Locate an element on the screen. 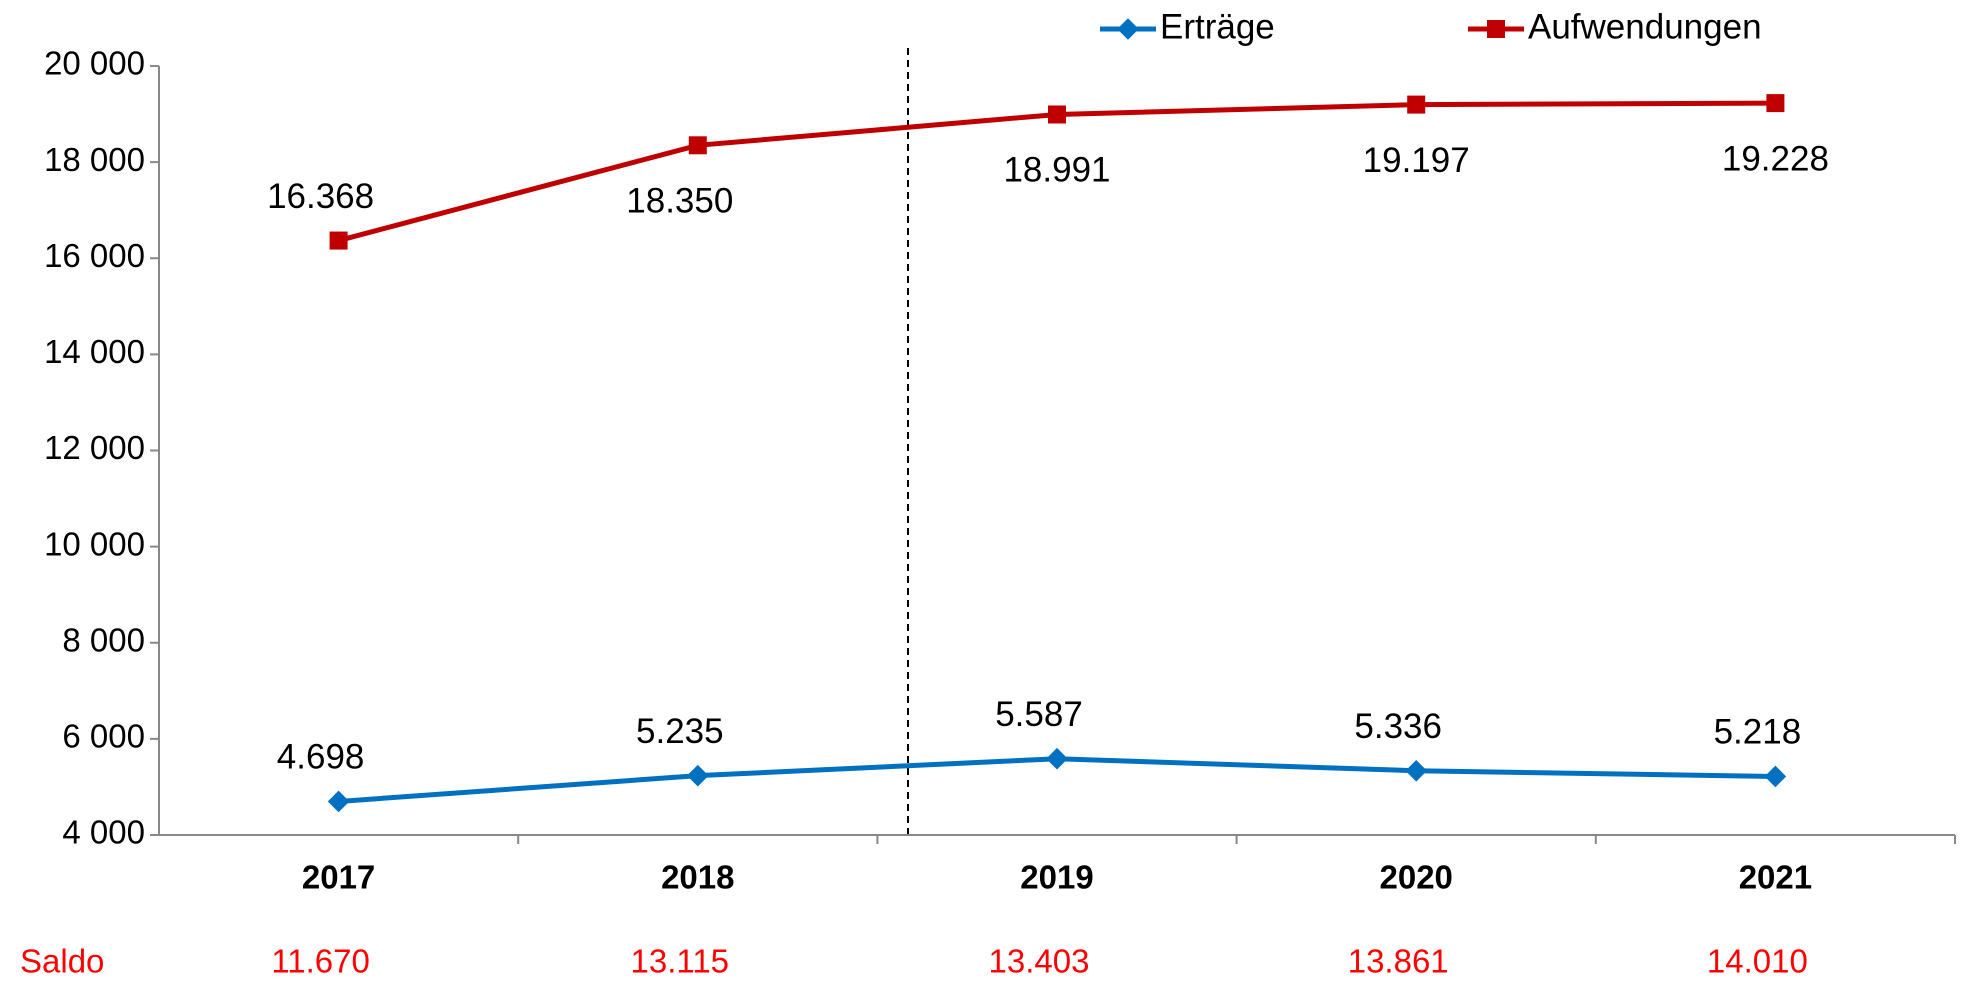 The image size is (1963, 983). y-tick-label: 8 000 is located at coordinates (103, 639).